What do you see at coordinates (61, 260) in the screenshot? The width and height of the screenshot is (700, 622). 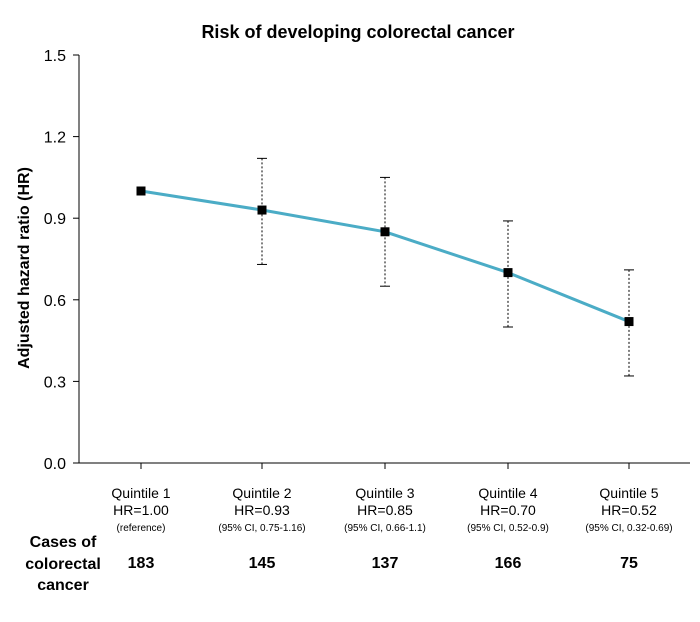 I see `y-ticks: 0.0 0.3 0.6 0.9 1.2 1.5` at bounding box center [61, 260].